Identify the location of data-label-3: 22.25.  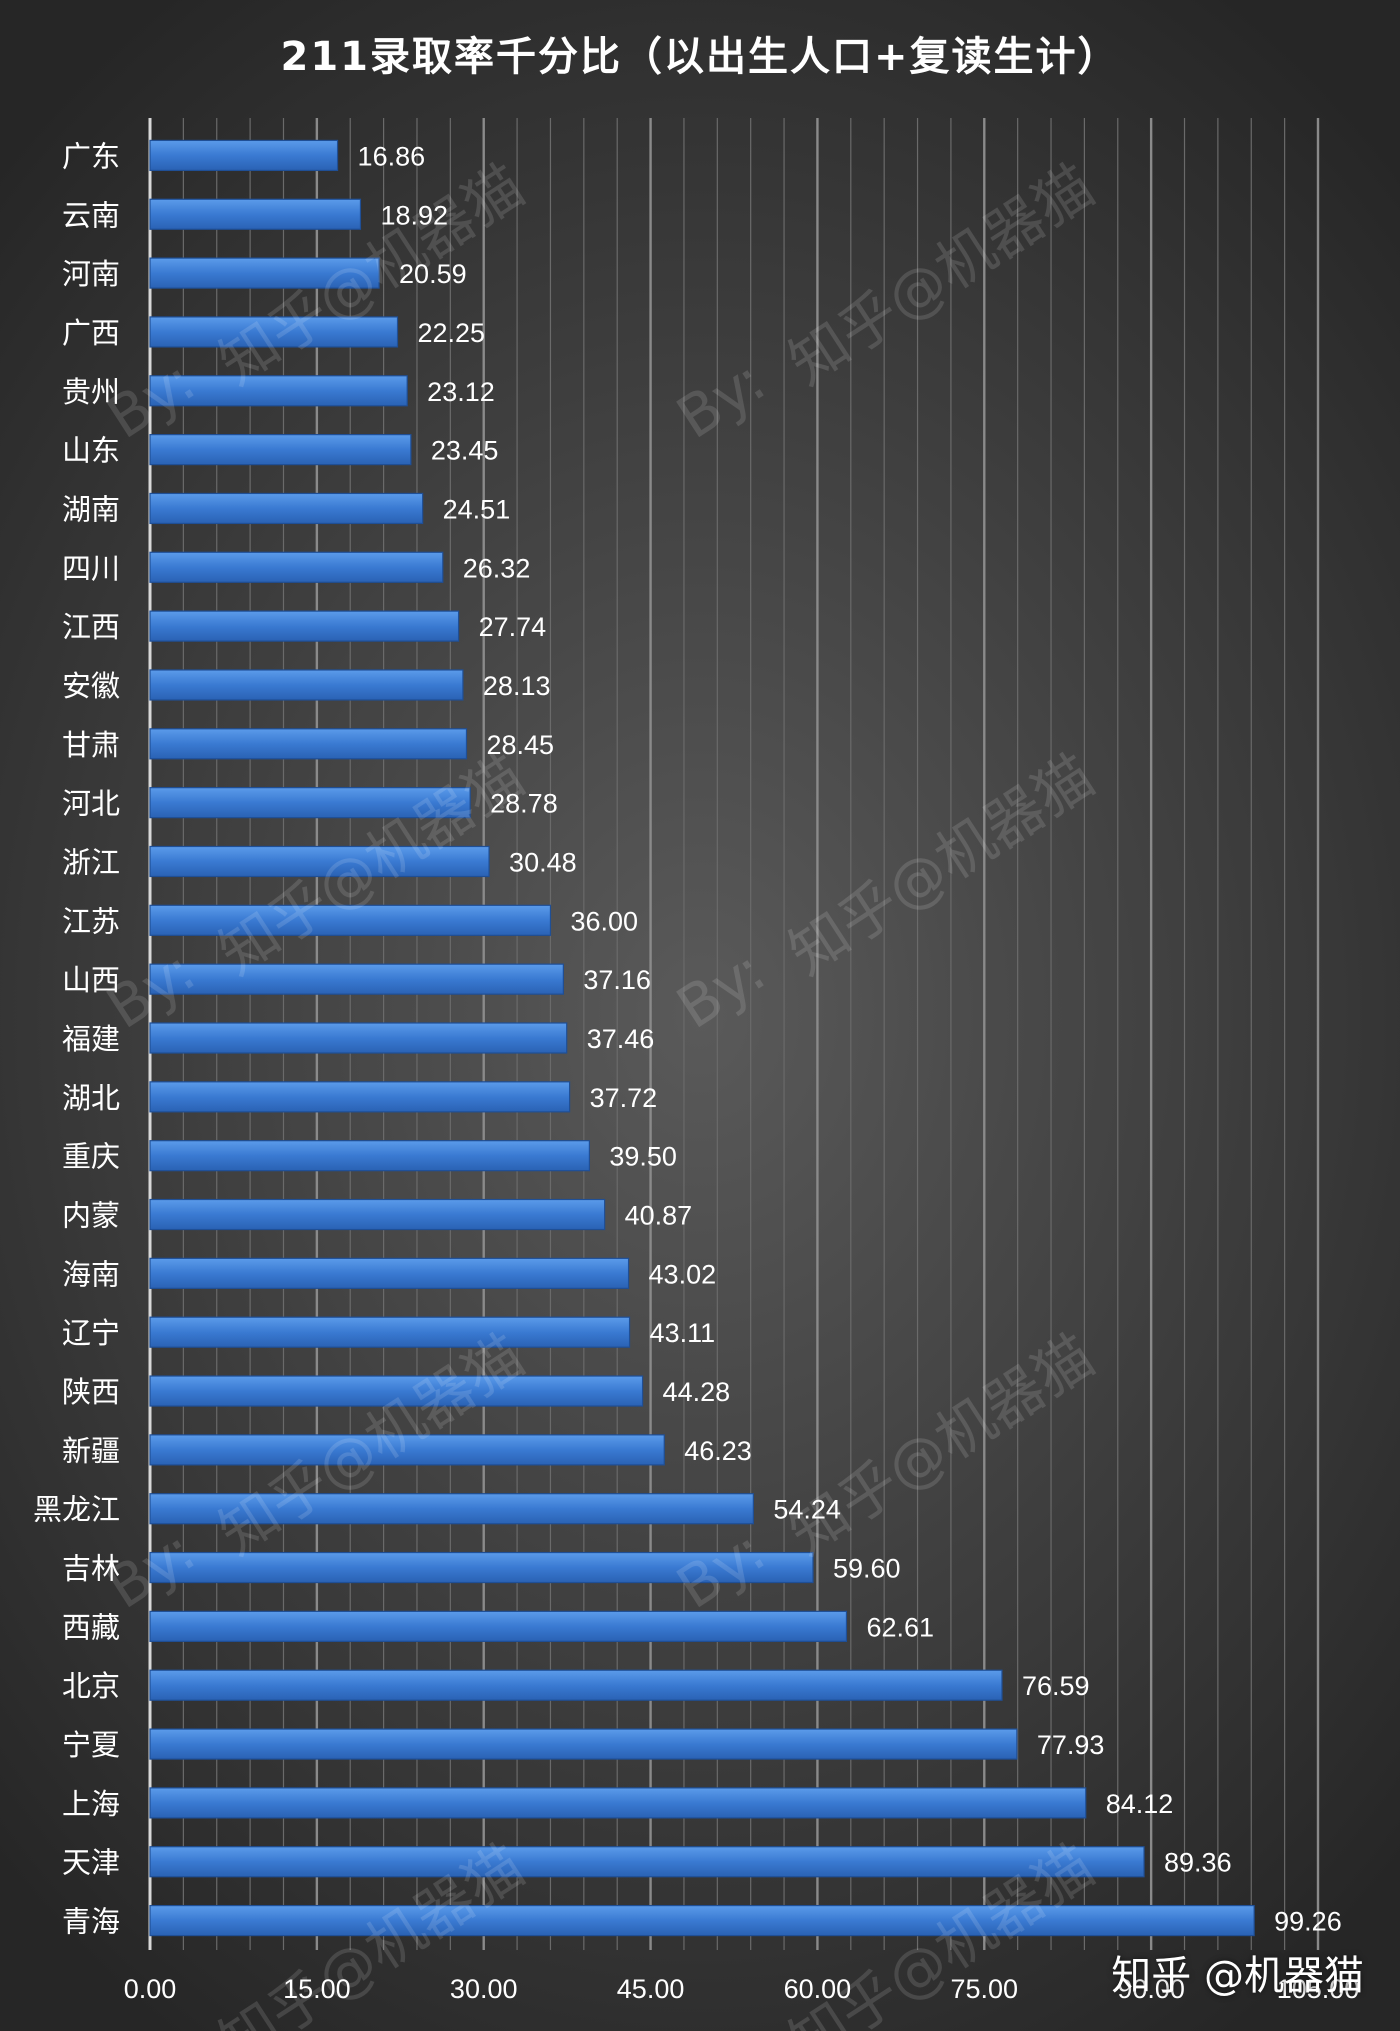
(452, 333).